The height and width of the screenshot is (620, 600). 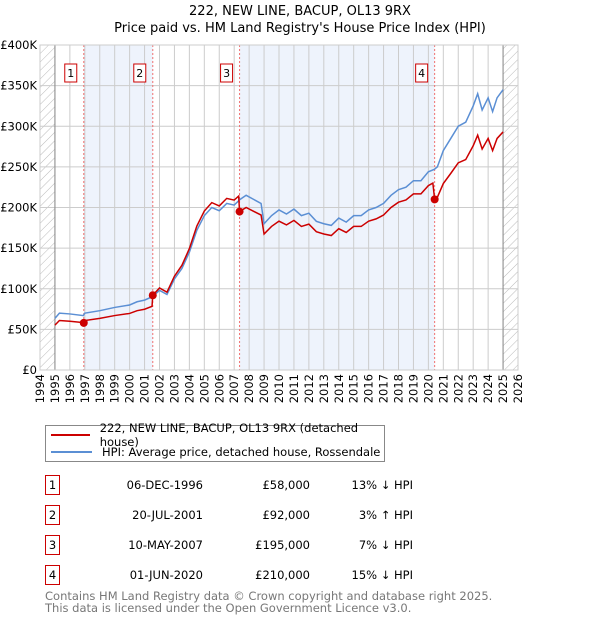 I want to click on transaction-price: £58,000, so click(x=286, y=485).